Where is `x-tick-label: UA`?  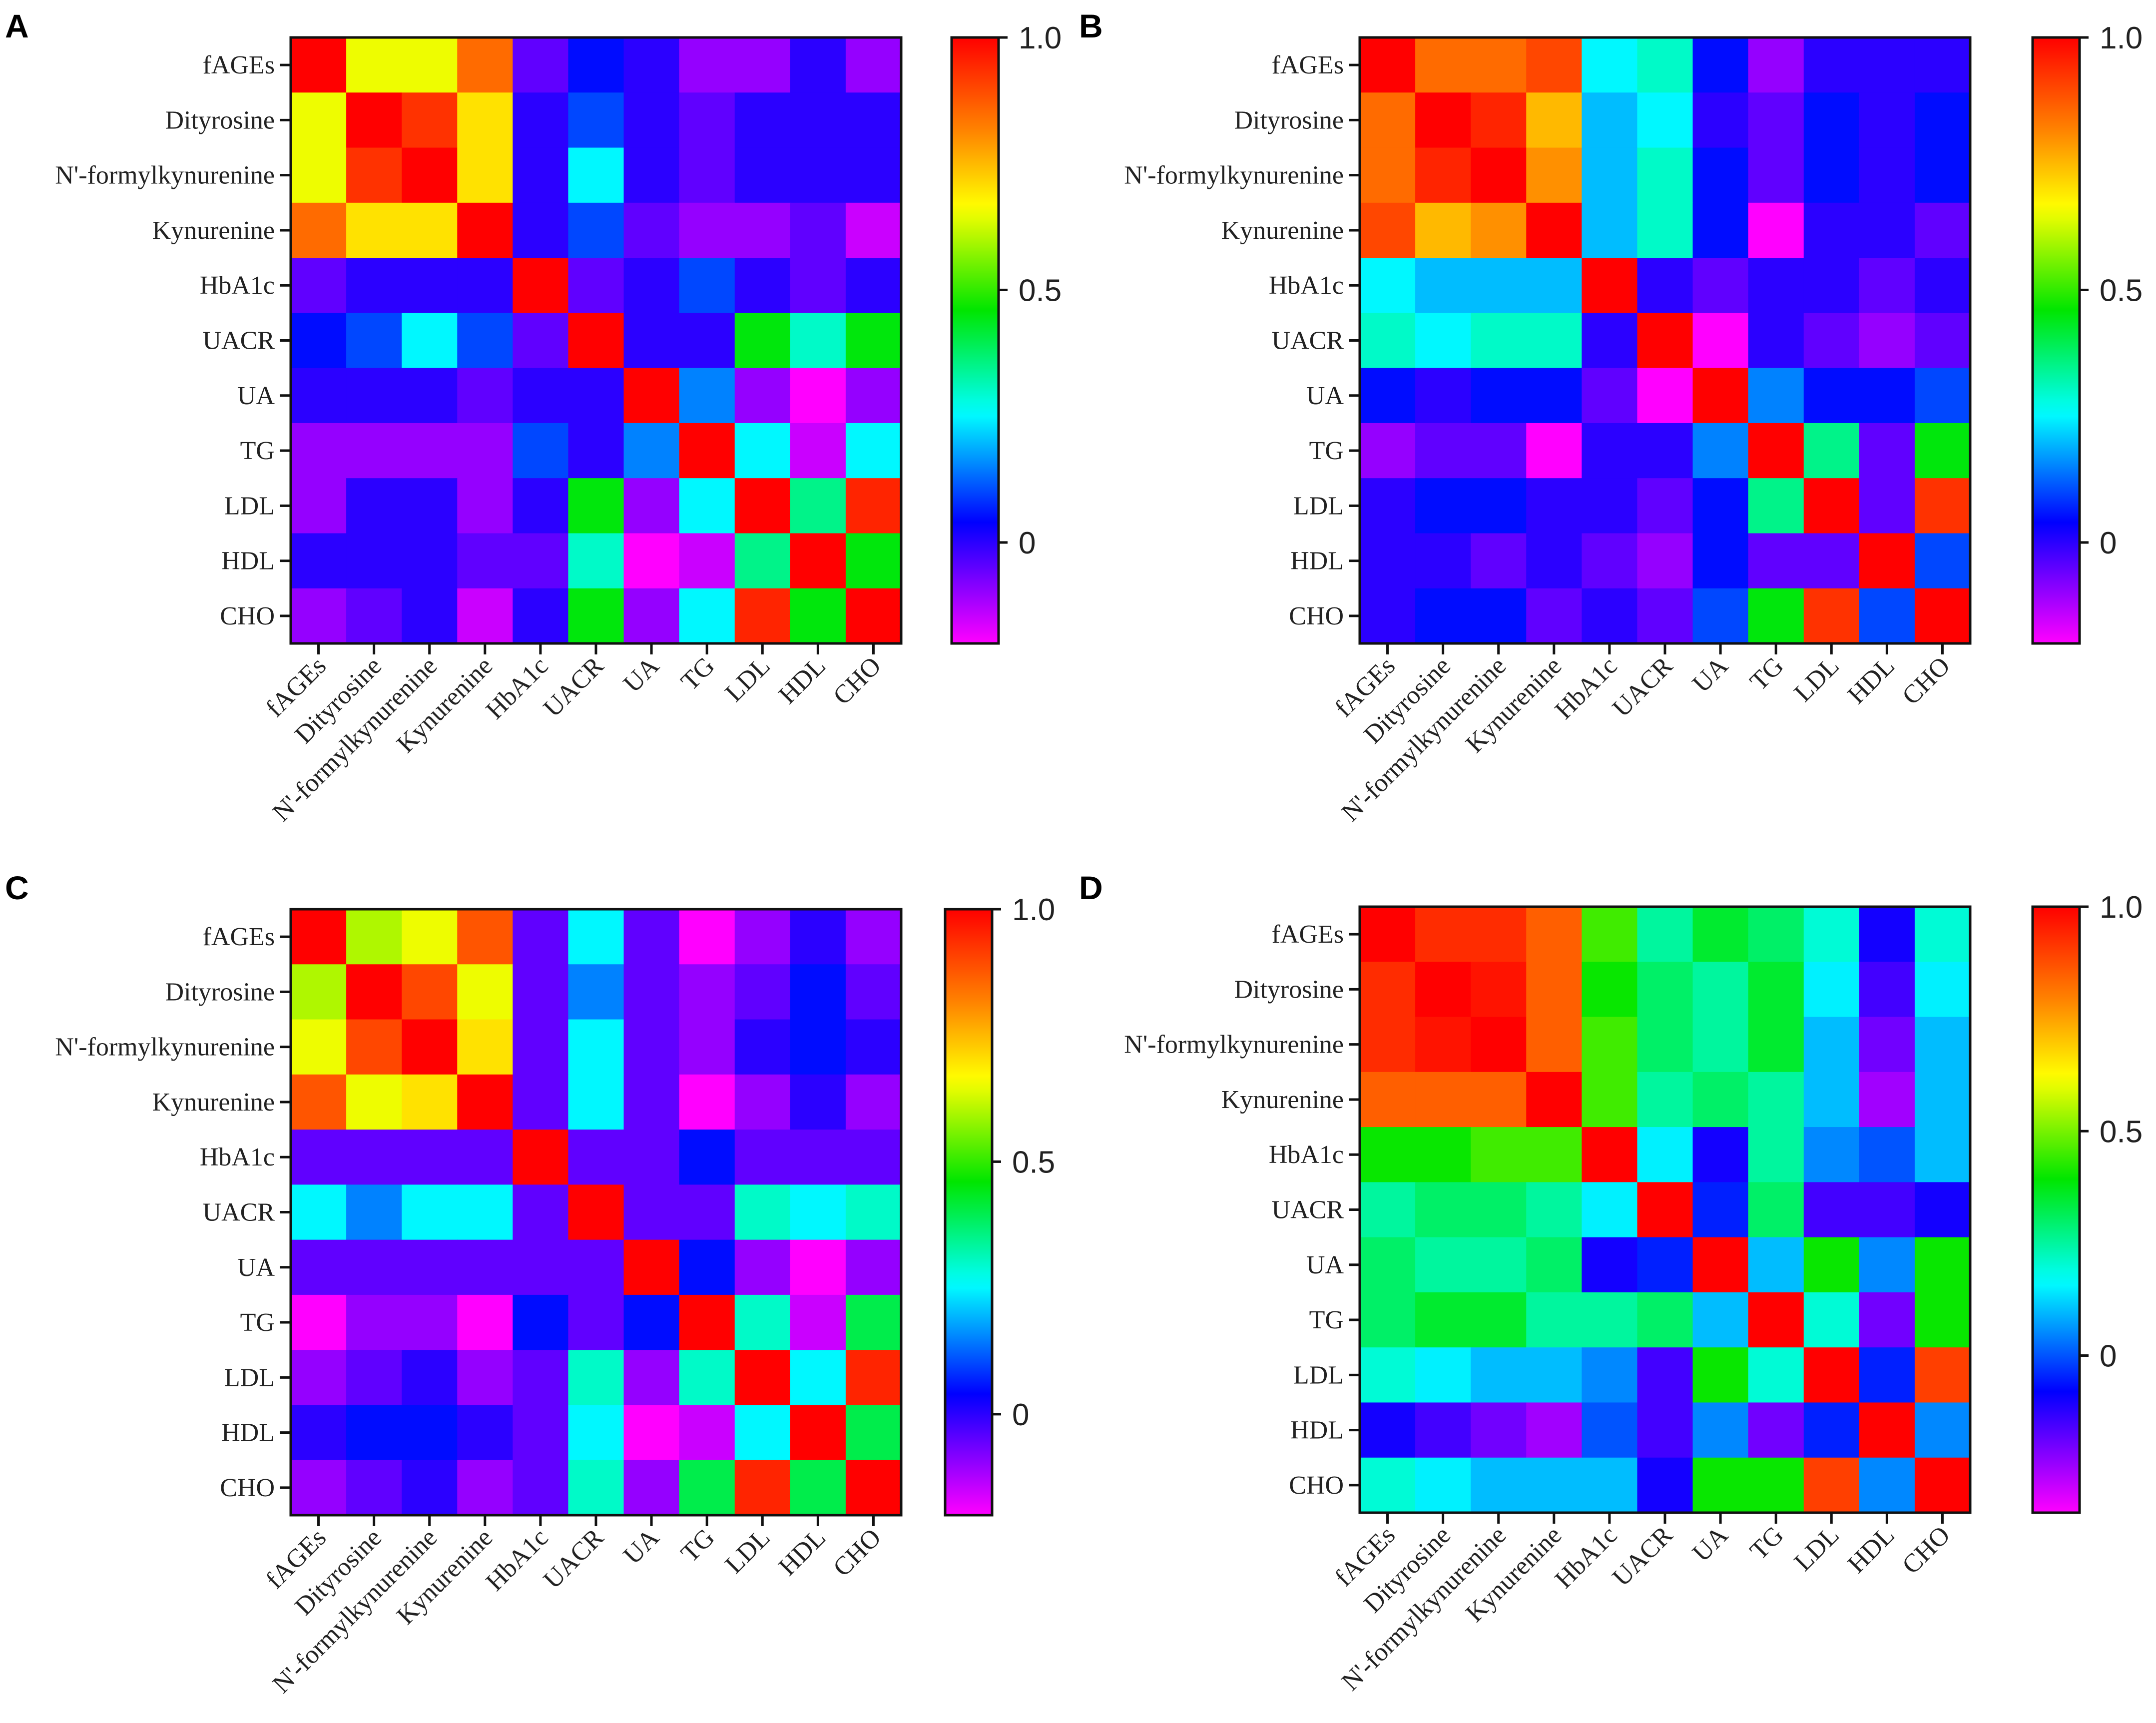
x-tick-label: UA is located at coordinates (1710, 675).